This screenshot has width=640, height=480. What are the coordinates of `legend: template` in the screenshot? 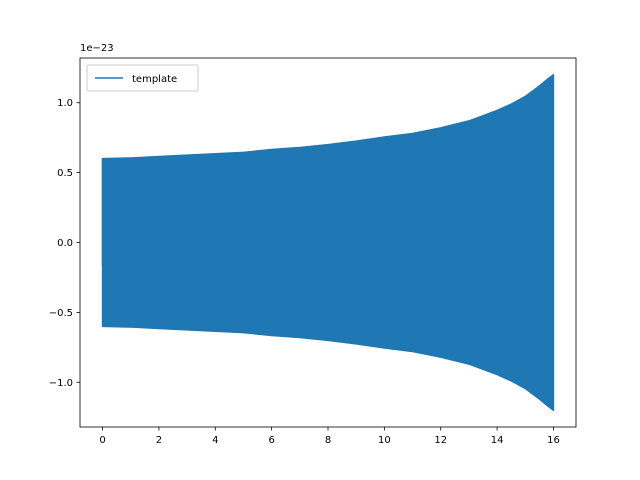 It's located at (142, 78).